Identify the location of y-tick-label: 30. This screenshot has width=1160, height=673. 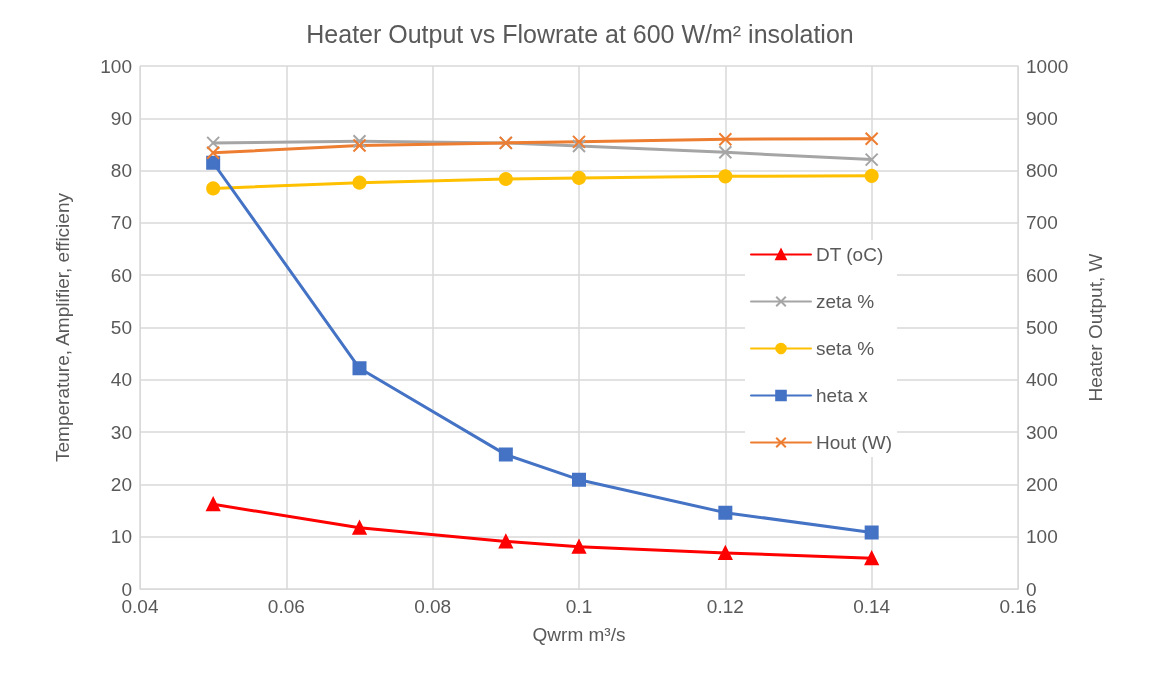
(121, 432).